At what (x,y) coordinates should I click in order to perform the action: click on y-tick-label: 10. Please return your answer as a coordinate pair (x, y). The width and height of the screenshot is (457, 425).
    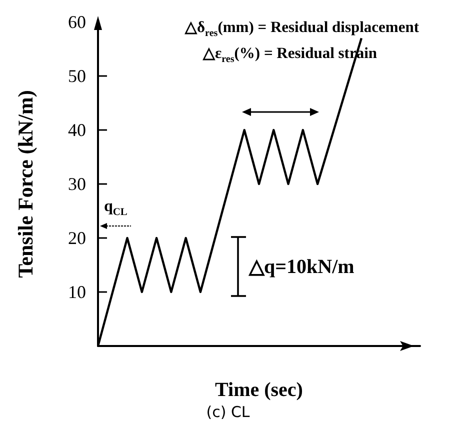
    Looking at the image, I should click on (77, 292).